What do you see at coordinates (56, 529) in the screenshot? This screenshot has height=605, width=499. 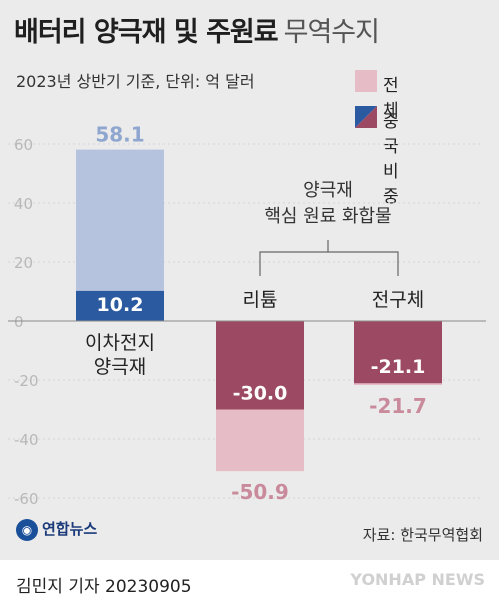 I see `yonhap-logo: ◉ 연합뉴스` at bounding box center [56, 529].